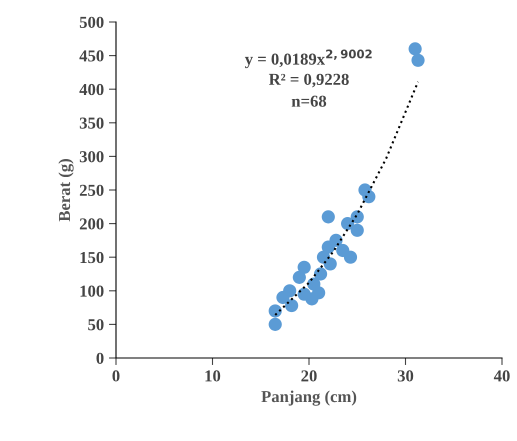 The image size is (517, 441). What do you see at coordinates (308, 81) in the screenshot?
I see `annotation: R² = 0,9228` at bounding box center [308, 81].